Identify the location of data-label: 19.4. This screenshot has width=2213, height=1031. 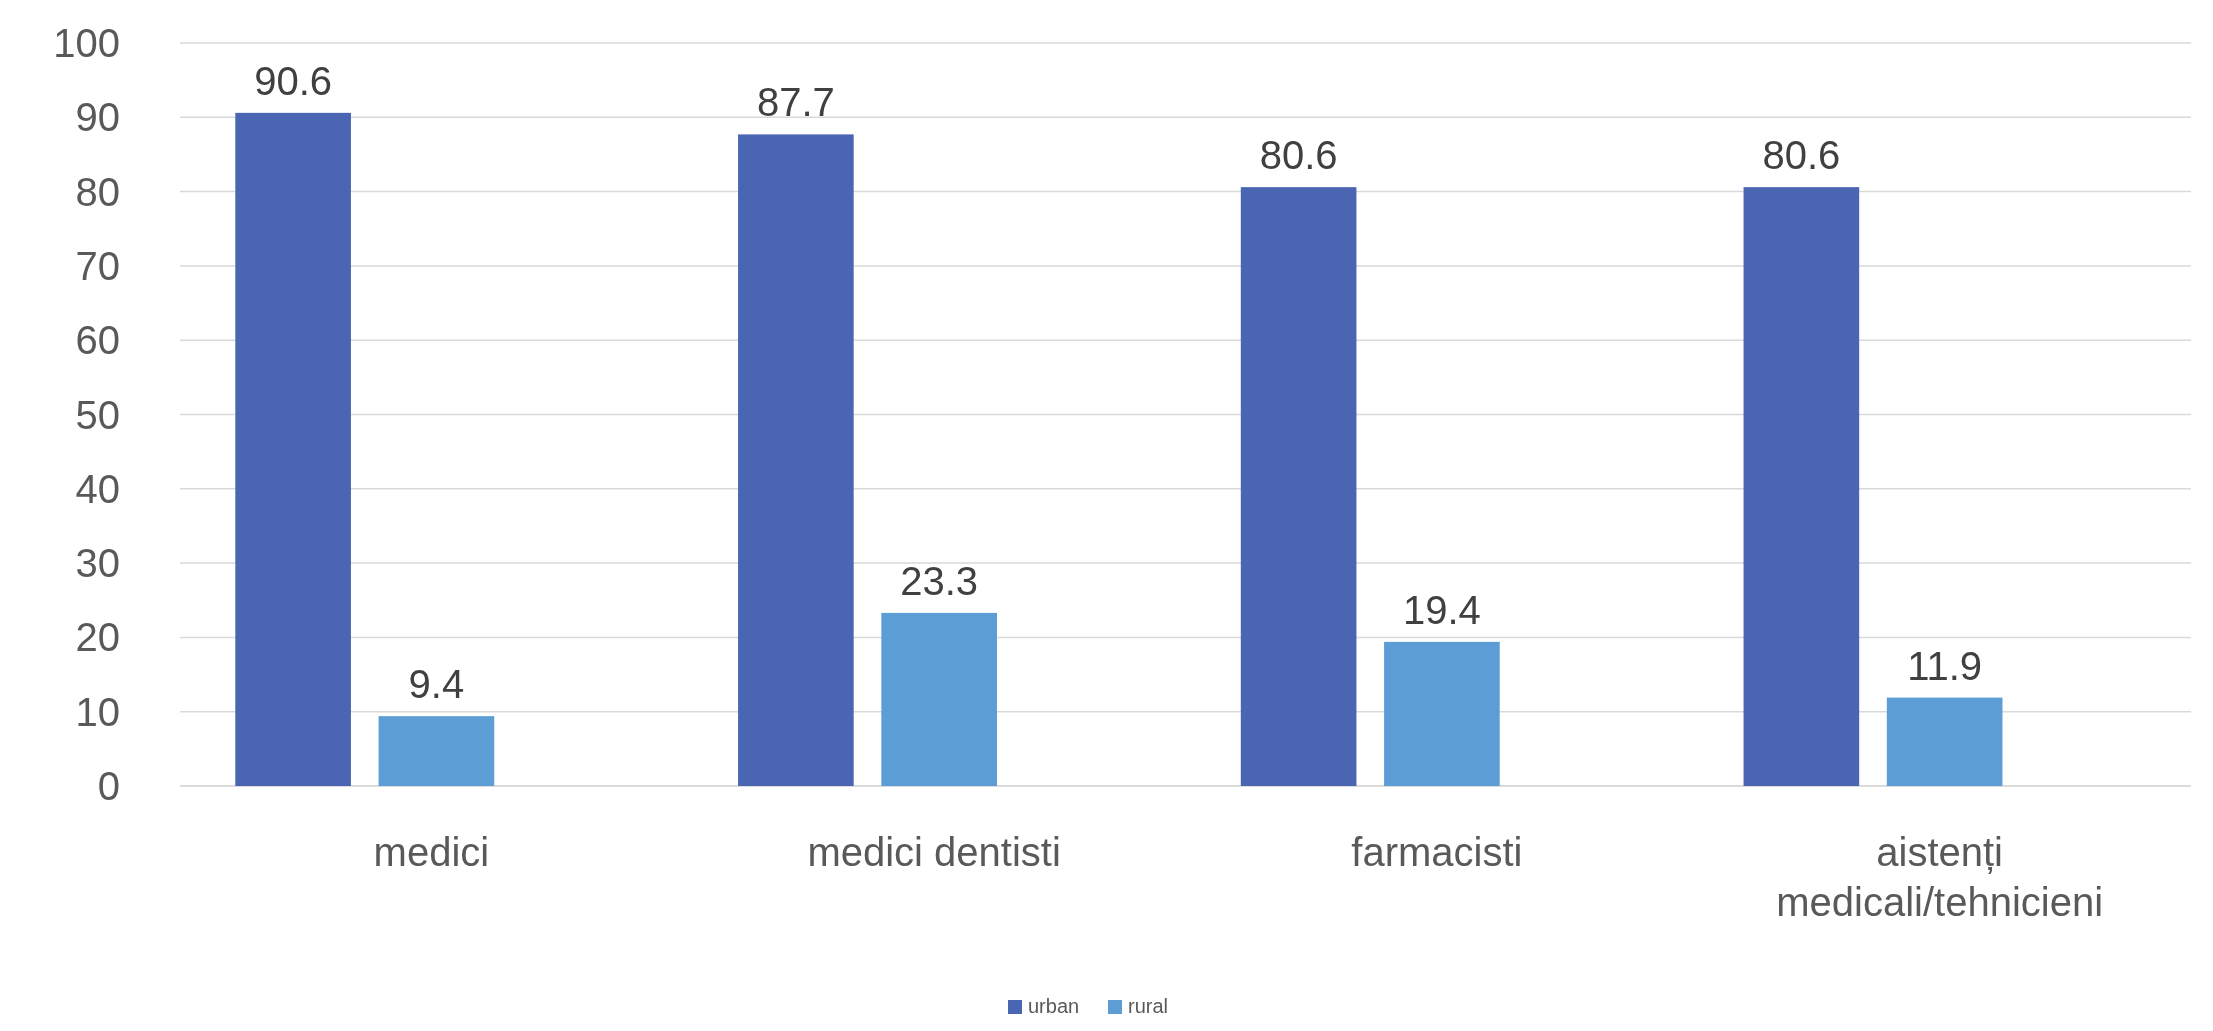
(1441, 609).